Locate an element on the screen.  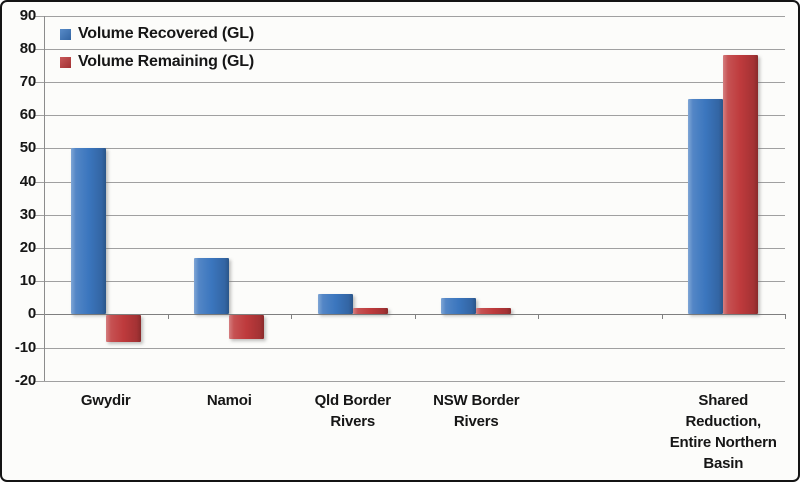
category-label-line: Gwydir is located at coordinates (105, 400).